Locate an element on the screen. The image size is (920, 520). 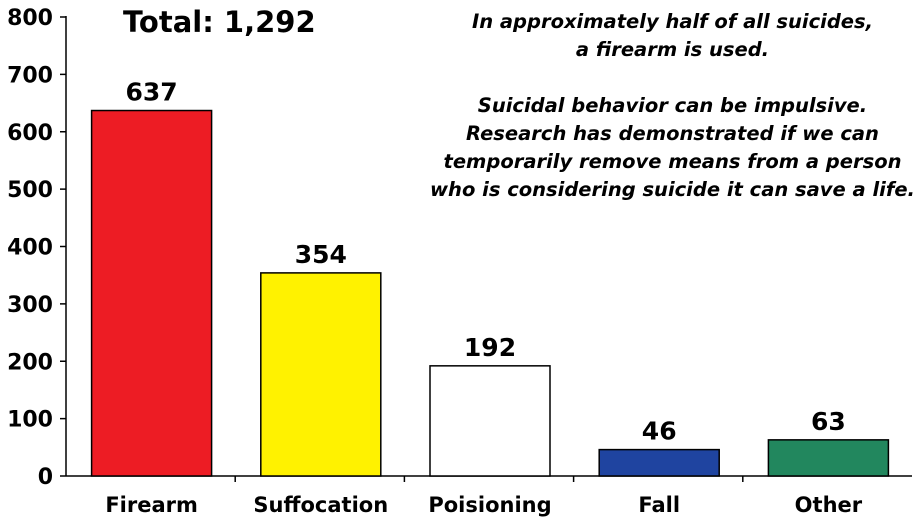
y-tick-label: 800 is located at coordinates (30, 18).